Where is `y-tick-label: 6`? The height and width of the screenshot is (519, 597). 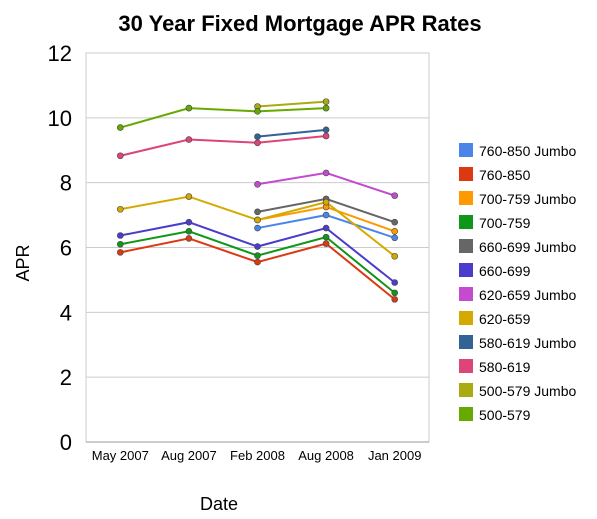 y-tick-label: 6 is located at coordinates (66, 248).